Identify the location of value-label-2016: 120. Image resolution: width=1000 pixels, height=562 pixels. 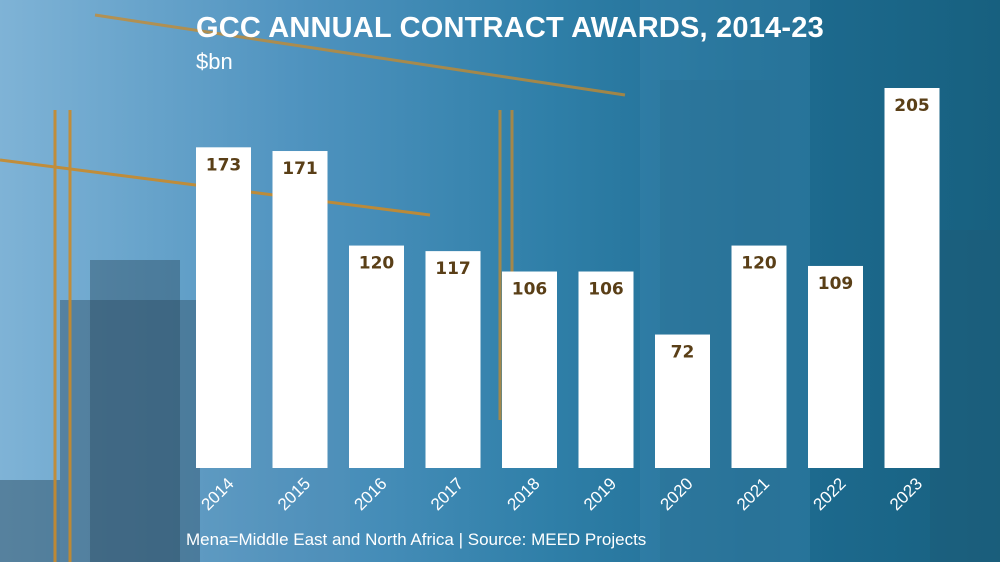
(377, 264).